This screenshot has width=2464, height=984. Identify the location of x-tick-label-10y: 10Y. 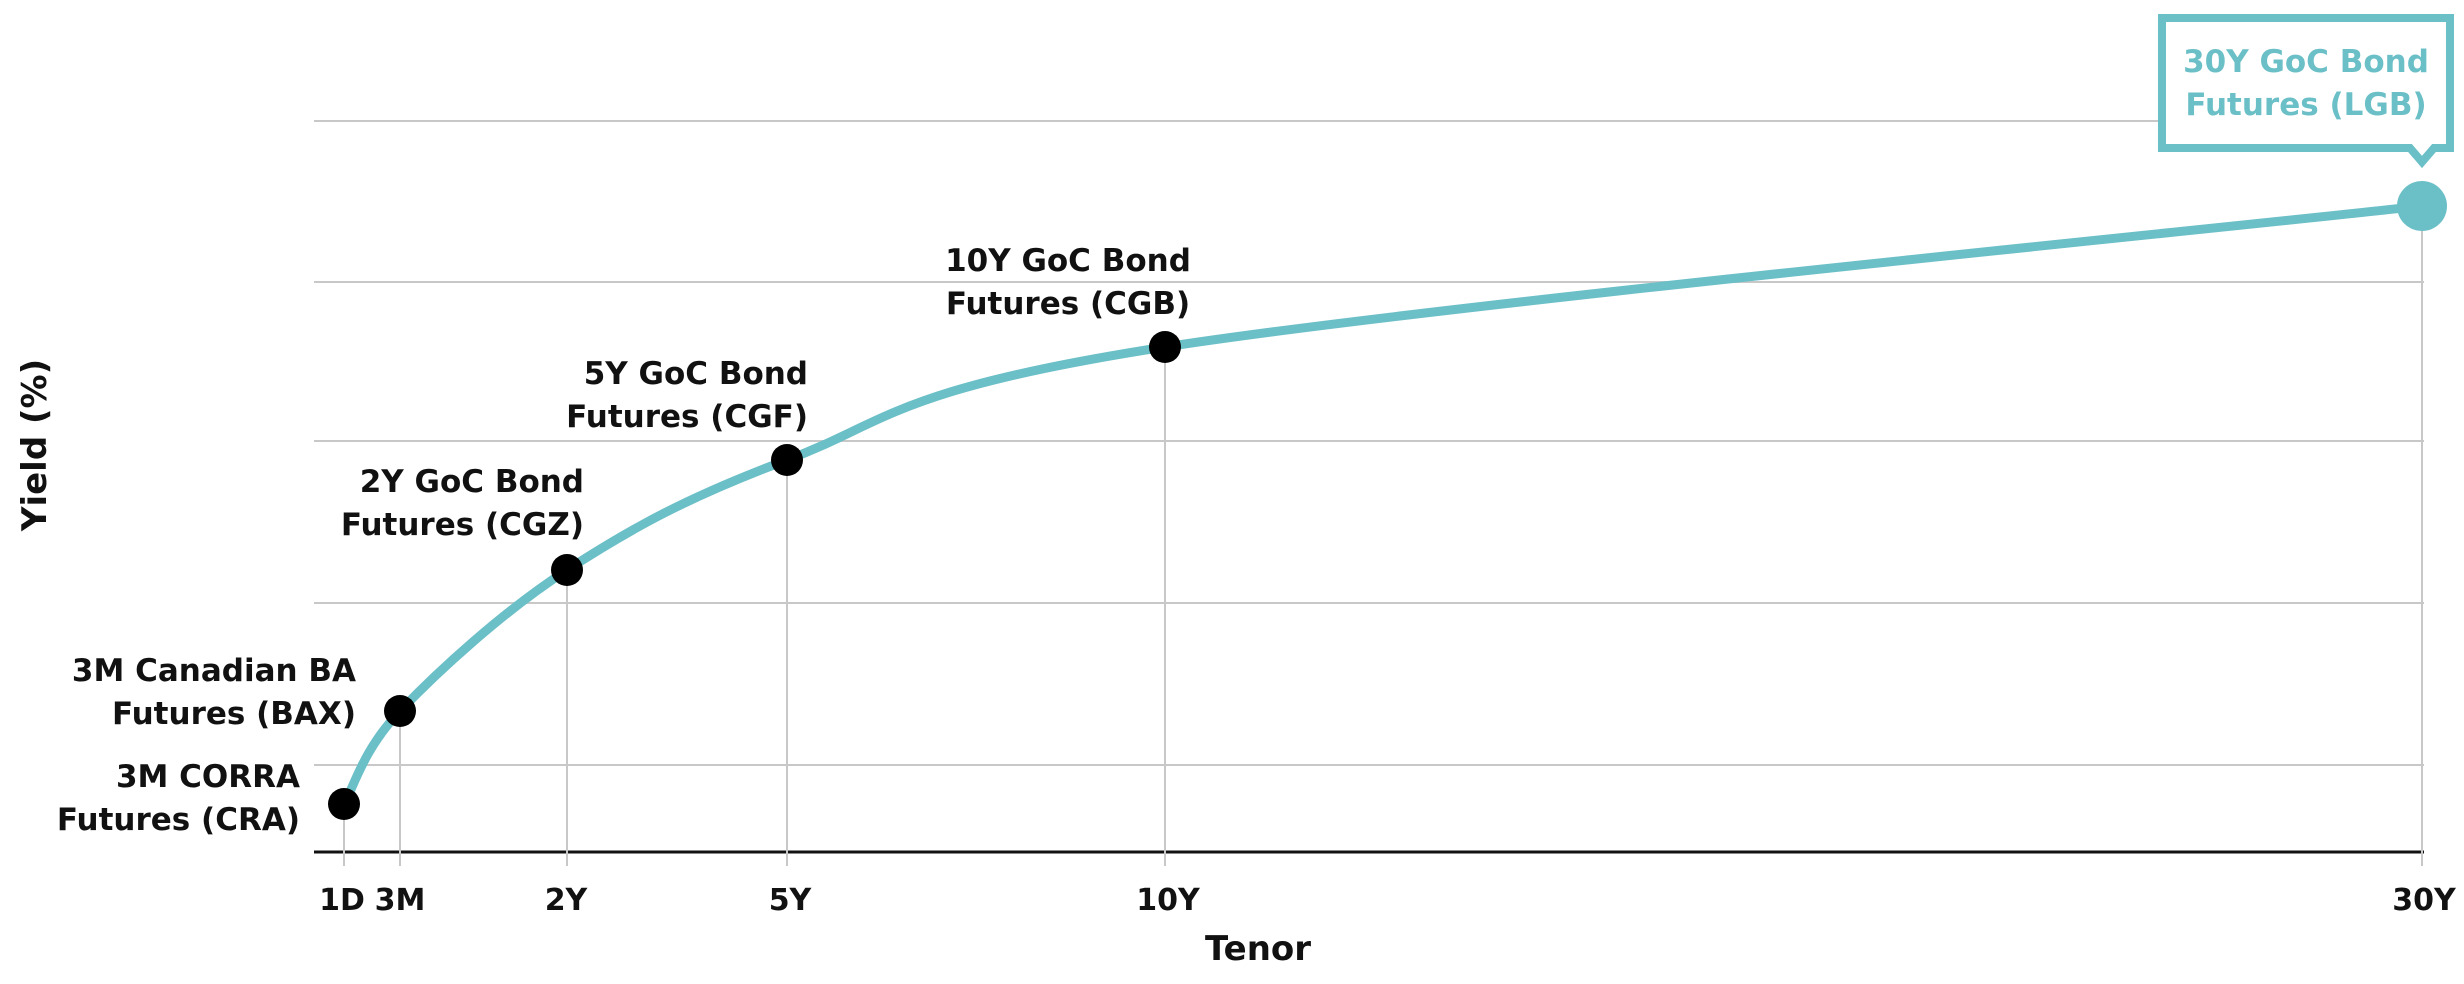
(1168, 900).